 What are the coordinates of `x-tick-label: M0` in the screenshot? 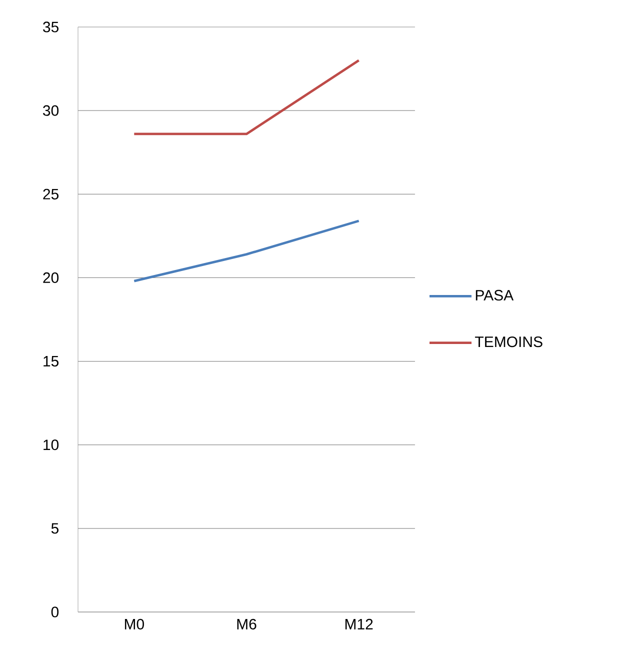 It's located at (134, 624).